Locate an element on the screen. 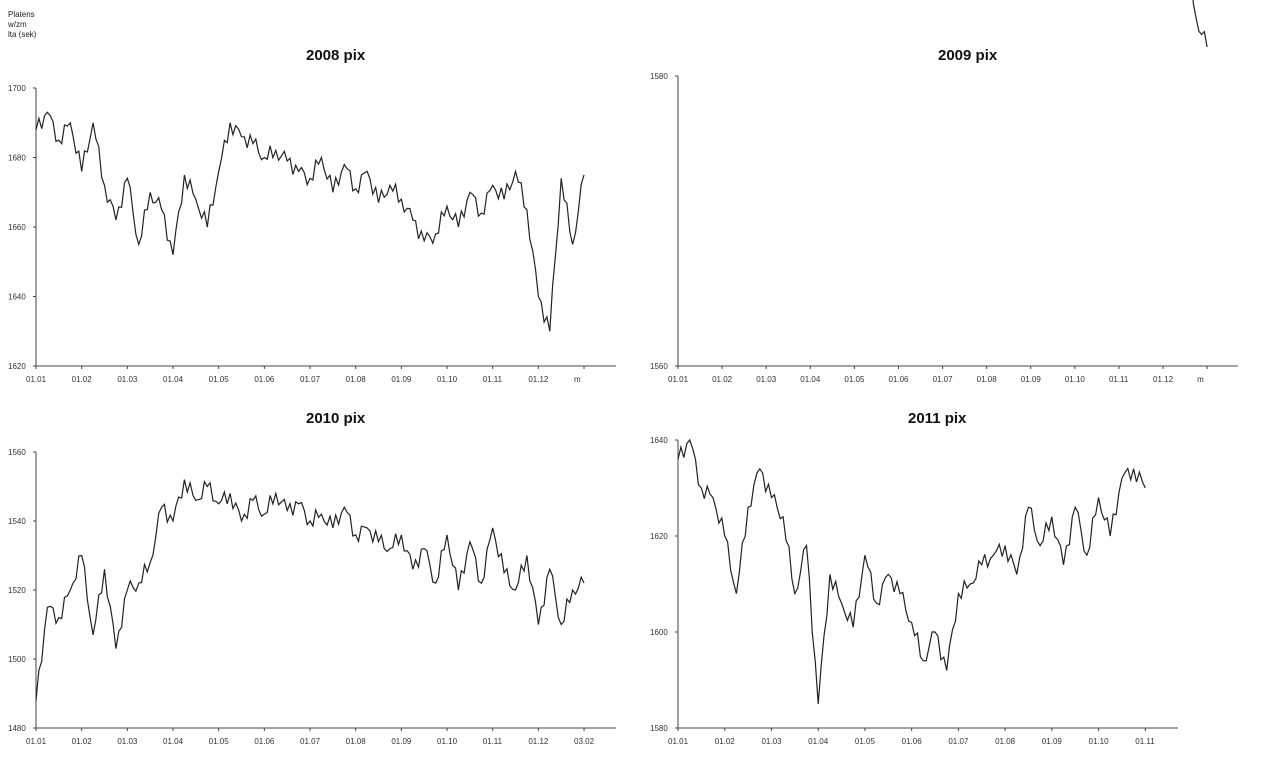  y-tick-label: 1700 is located at coordinates (17, 88).